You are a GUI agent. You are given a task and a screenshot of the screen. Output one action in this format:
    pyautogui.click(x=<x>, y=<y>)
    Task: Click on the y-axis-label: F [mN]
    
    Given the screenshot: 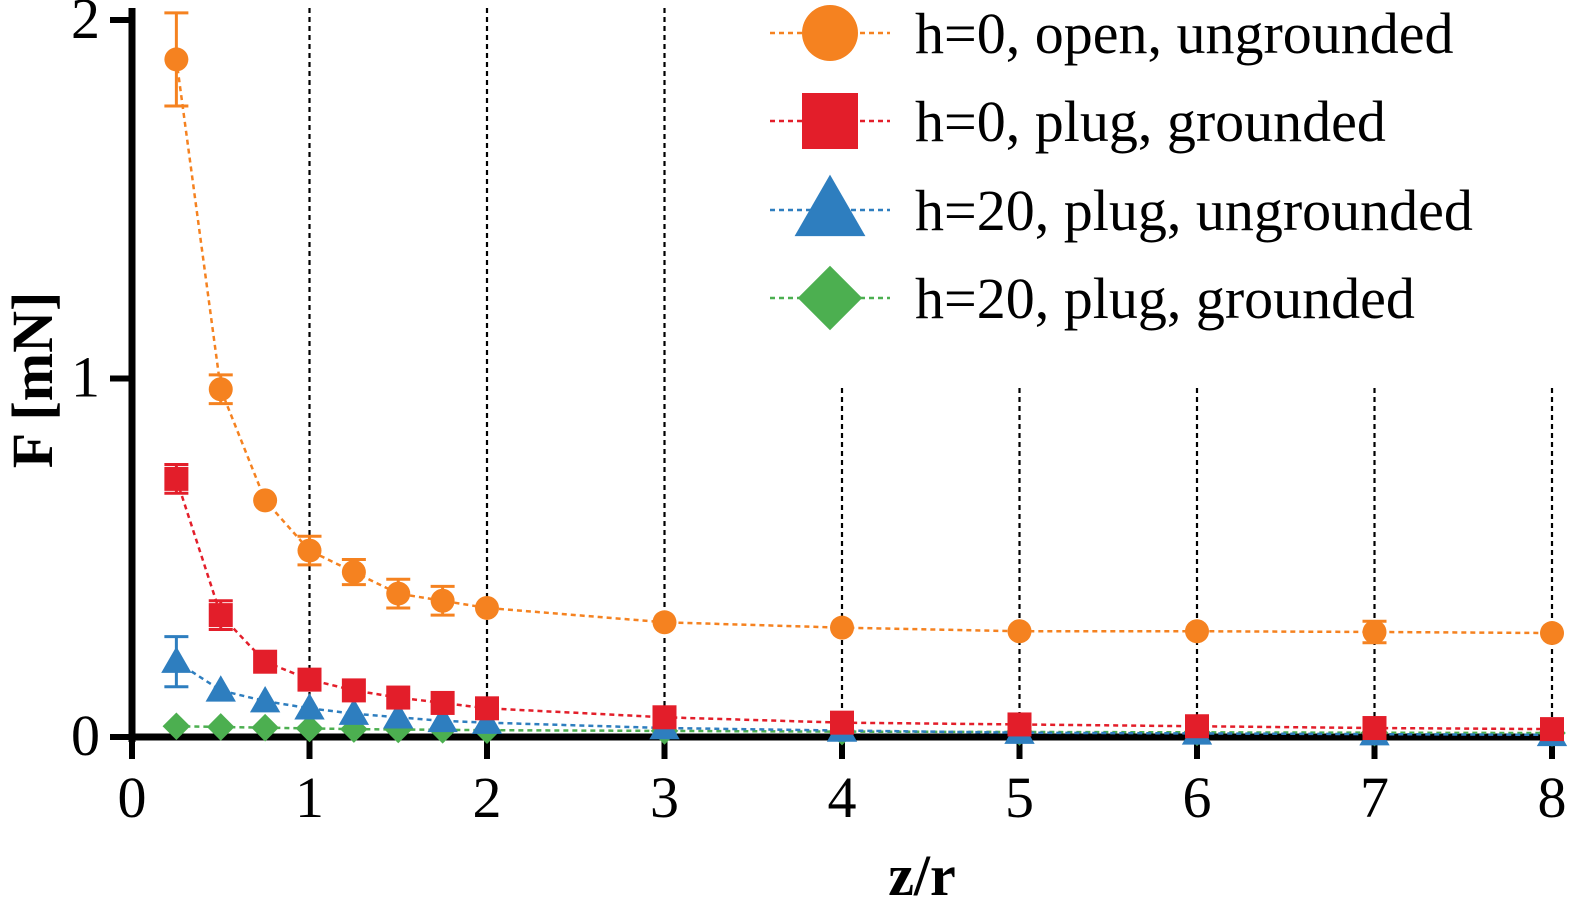 What is the action you would take?
    pyautogui.click(x=32, y=380)
    